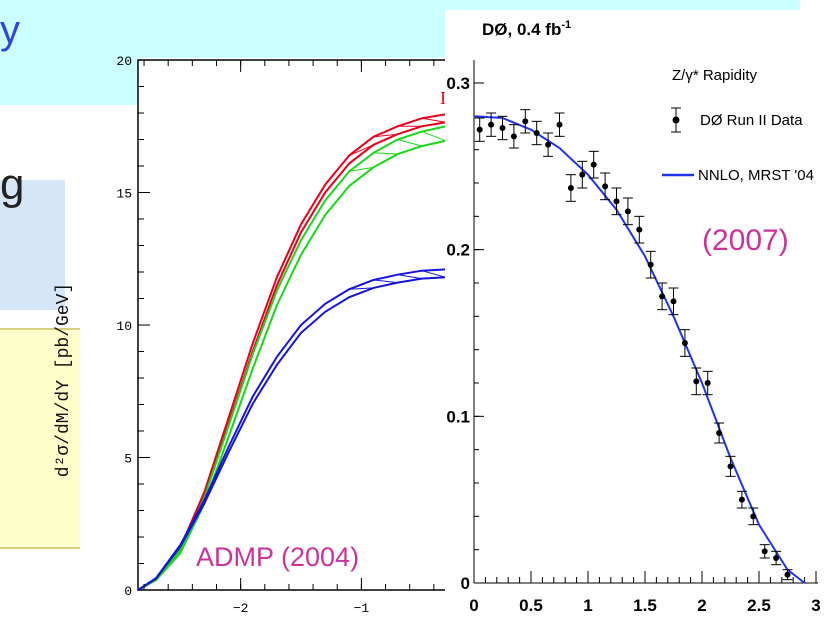 This screenshot has width=830, height=617. What do you see at coordinates (10, 30) in the screenshot?
I see `slide-title-fragment: y` at bounding box center [10, 30].